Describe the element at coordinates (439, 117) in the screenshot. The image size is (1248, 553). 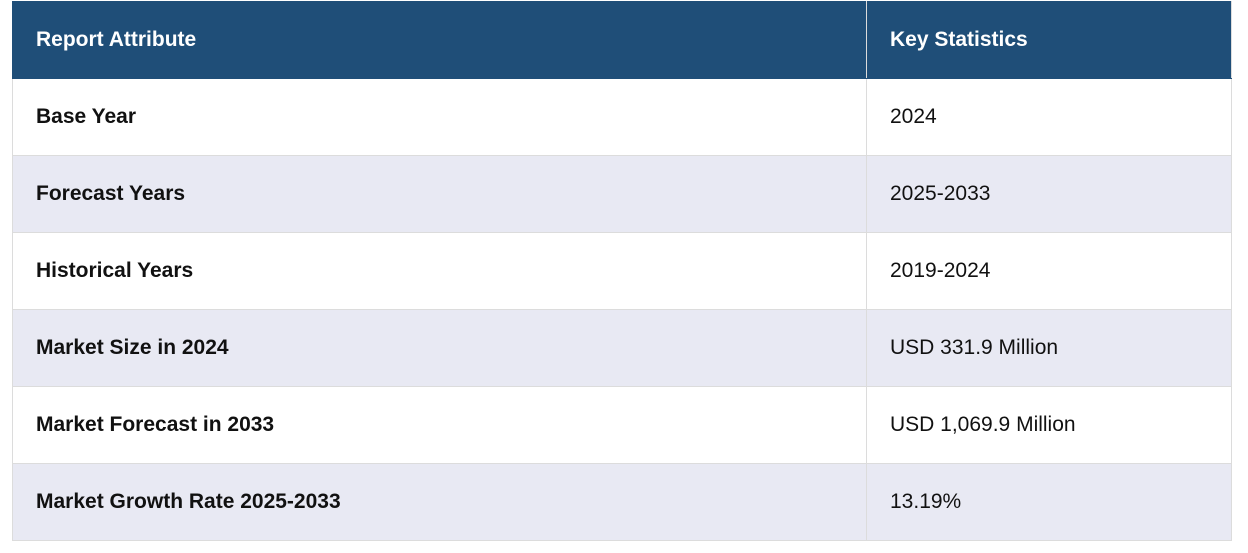
I see `attribute-cell: Base Year` at that location.